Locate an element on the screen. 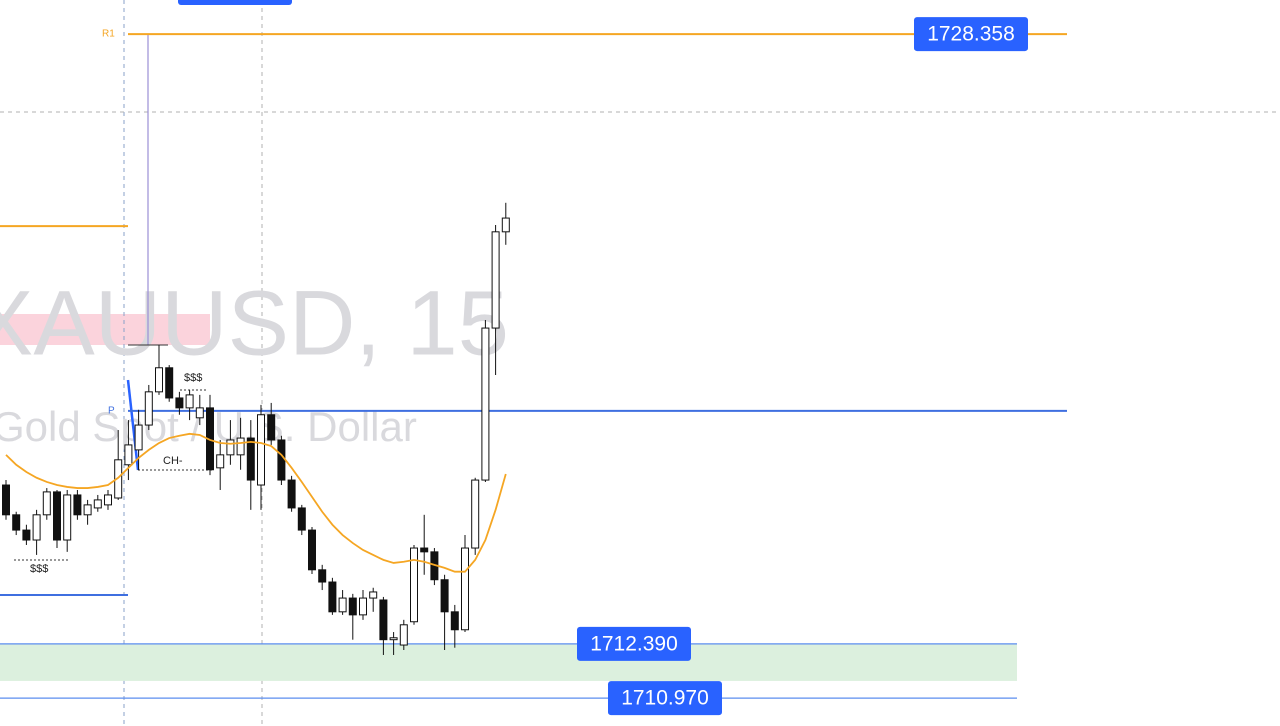  price-label: 1710.970 is located at coordinates (665, 698).